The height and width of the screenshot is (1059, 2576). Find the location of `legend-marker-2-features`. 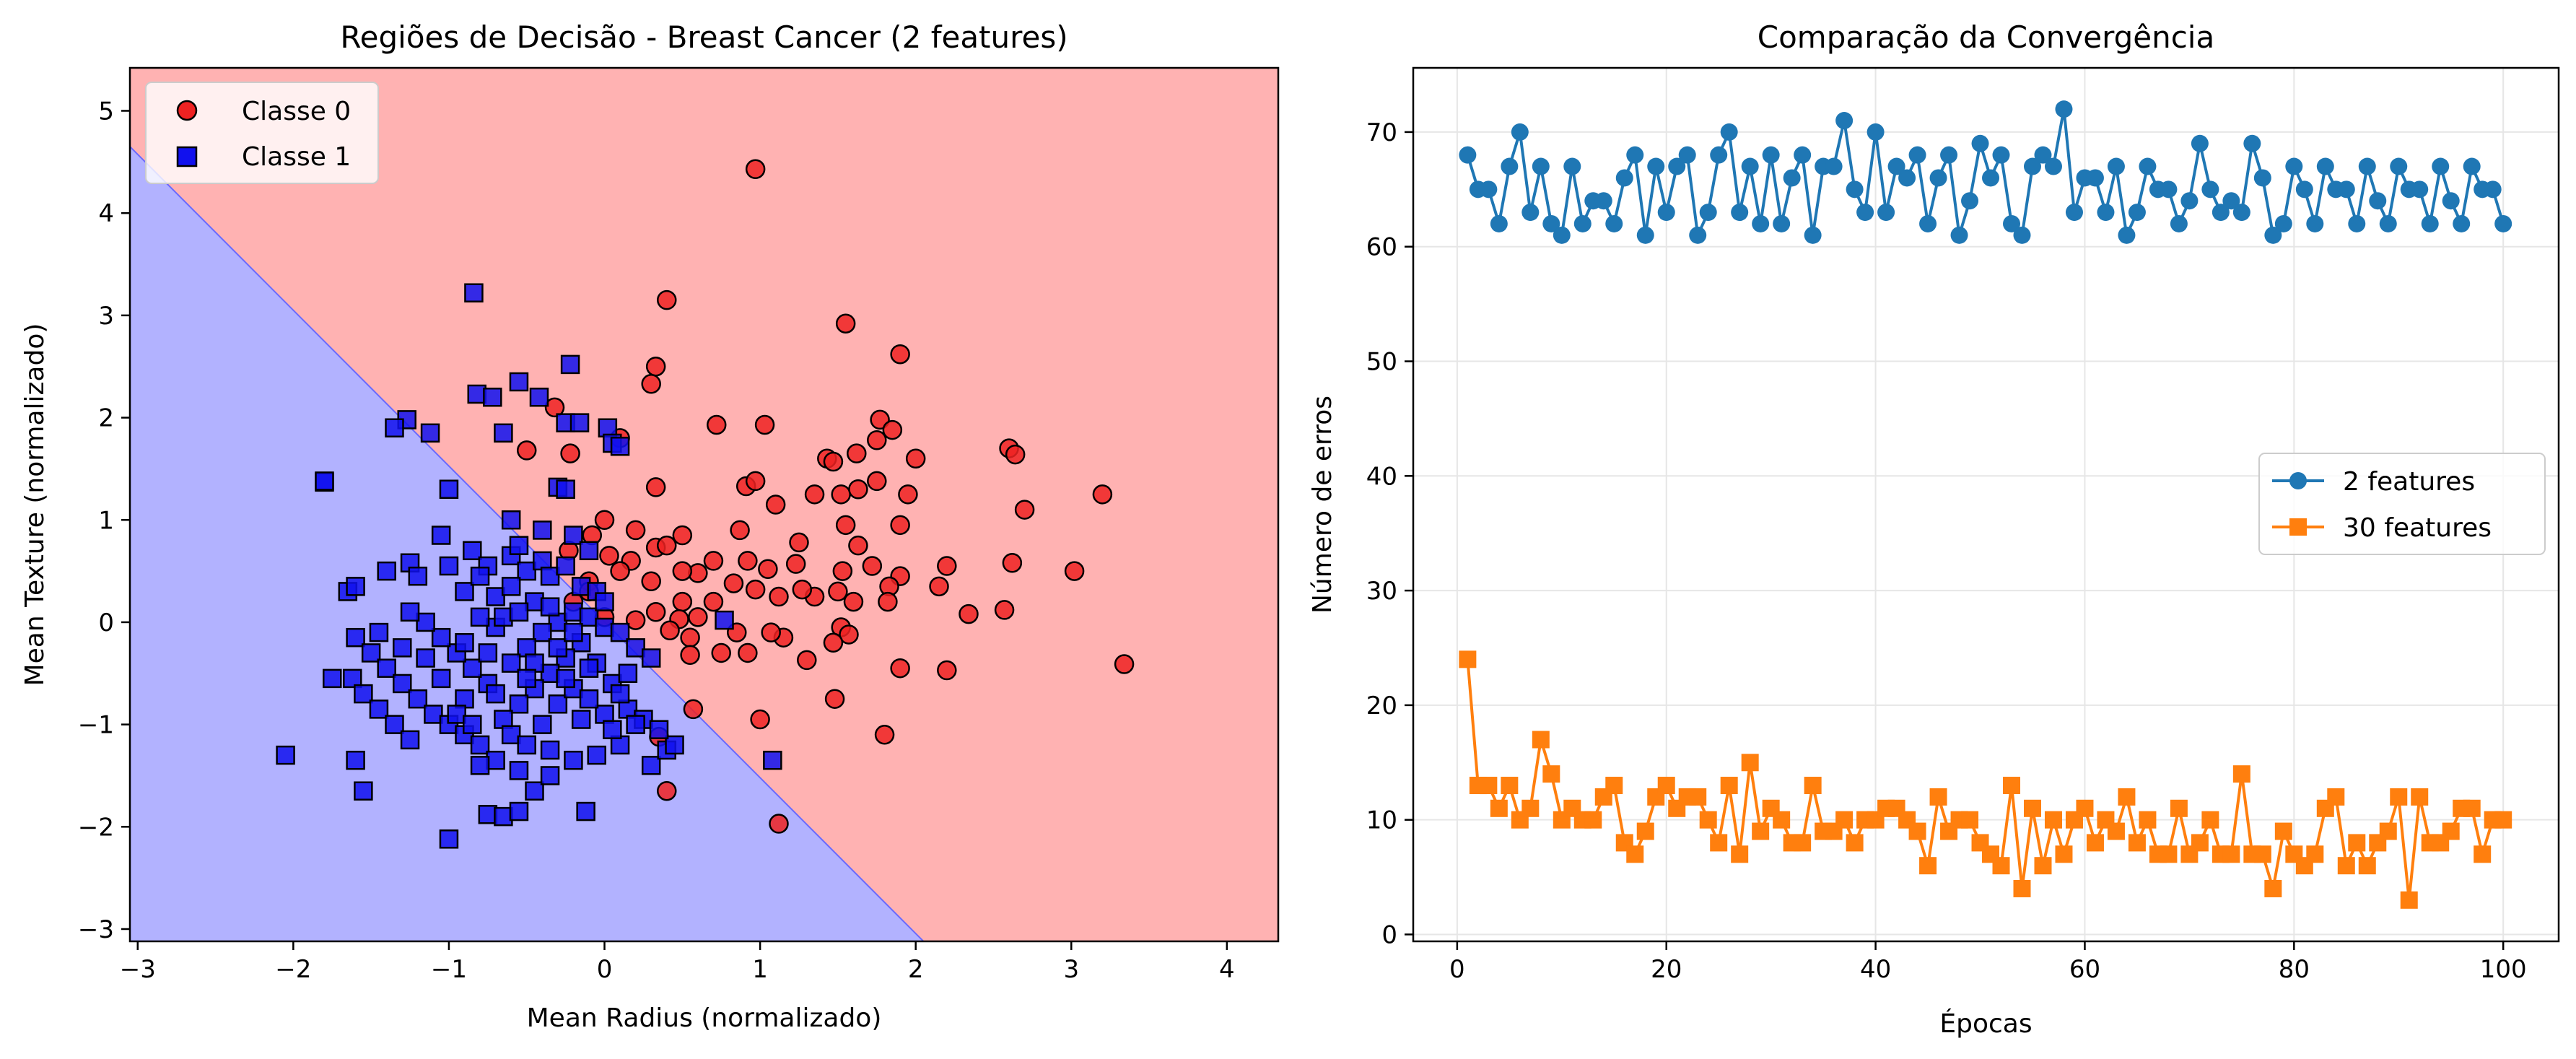

legend-marker-2-features is located at coordinates (2298, 480).